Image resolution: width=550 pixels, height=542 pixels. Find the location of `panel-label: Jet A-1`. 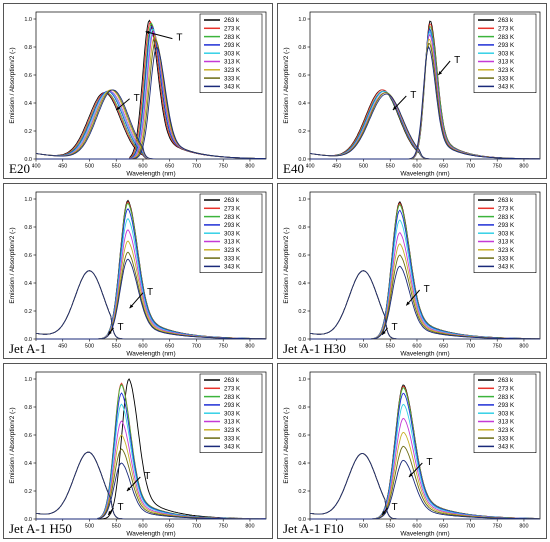

panel-label: Jet A-1 is located at coordinates (28, 349).